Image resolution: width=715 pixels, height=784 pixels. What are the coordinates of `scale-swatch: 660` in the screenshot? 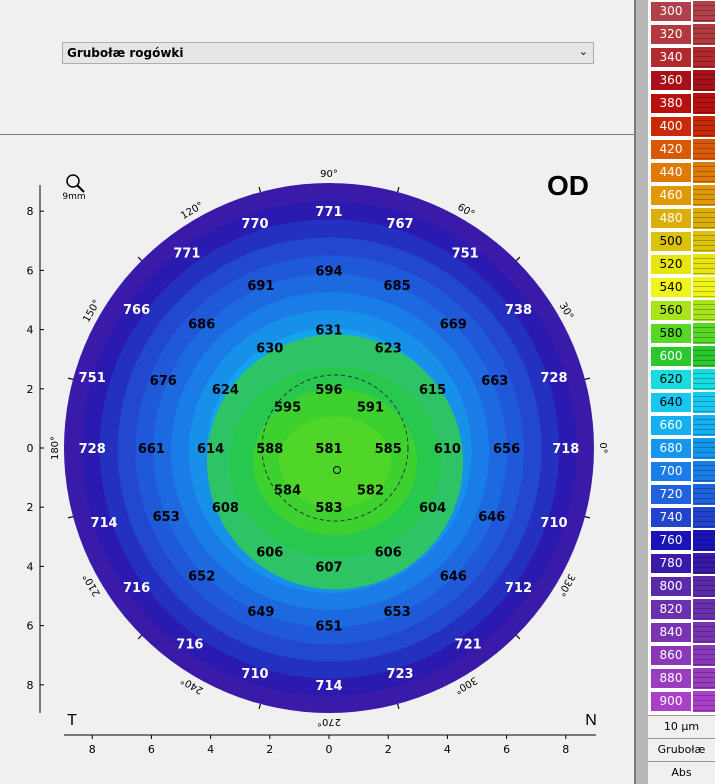 It's located at (671, 425).